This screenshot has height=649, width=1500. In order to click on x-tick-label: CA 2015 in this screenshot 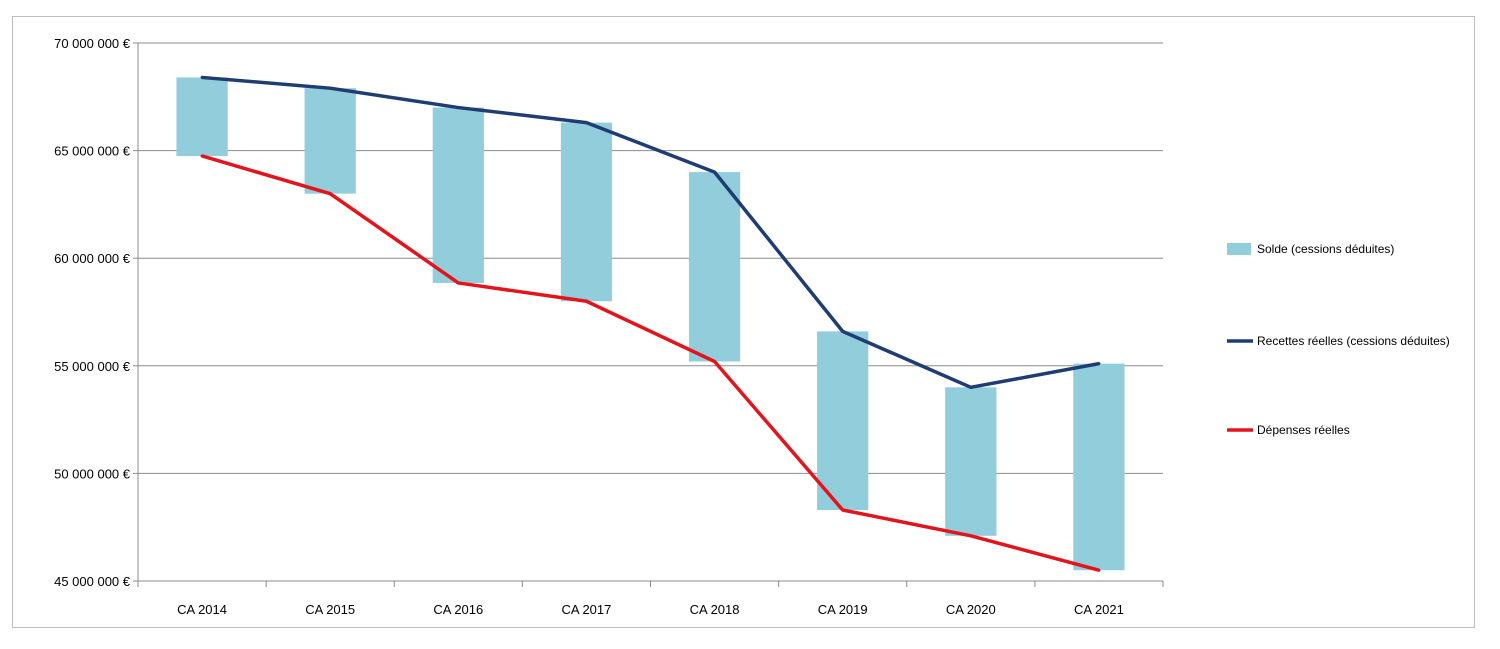, I will do `click(330, 609)`.